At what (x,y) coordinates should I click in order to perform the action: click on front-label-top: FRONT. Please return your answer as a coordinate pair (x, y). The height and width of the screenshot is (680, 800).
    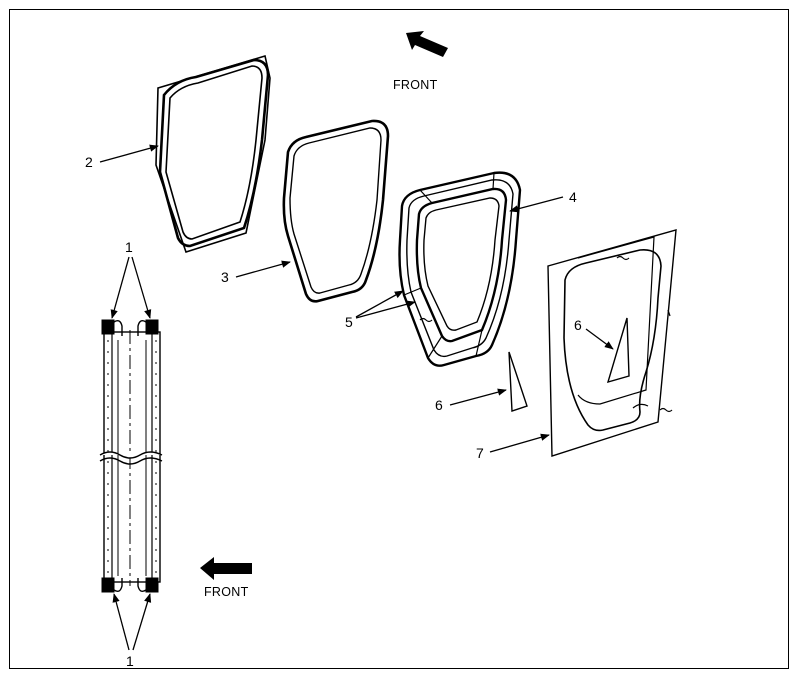
    Looking at the image, I should click on (415, 85).